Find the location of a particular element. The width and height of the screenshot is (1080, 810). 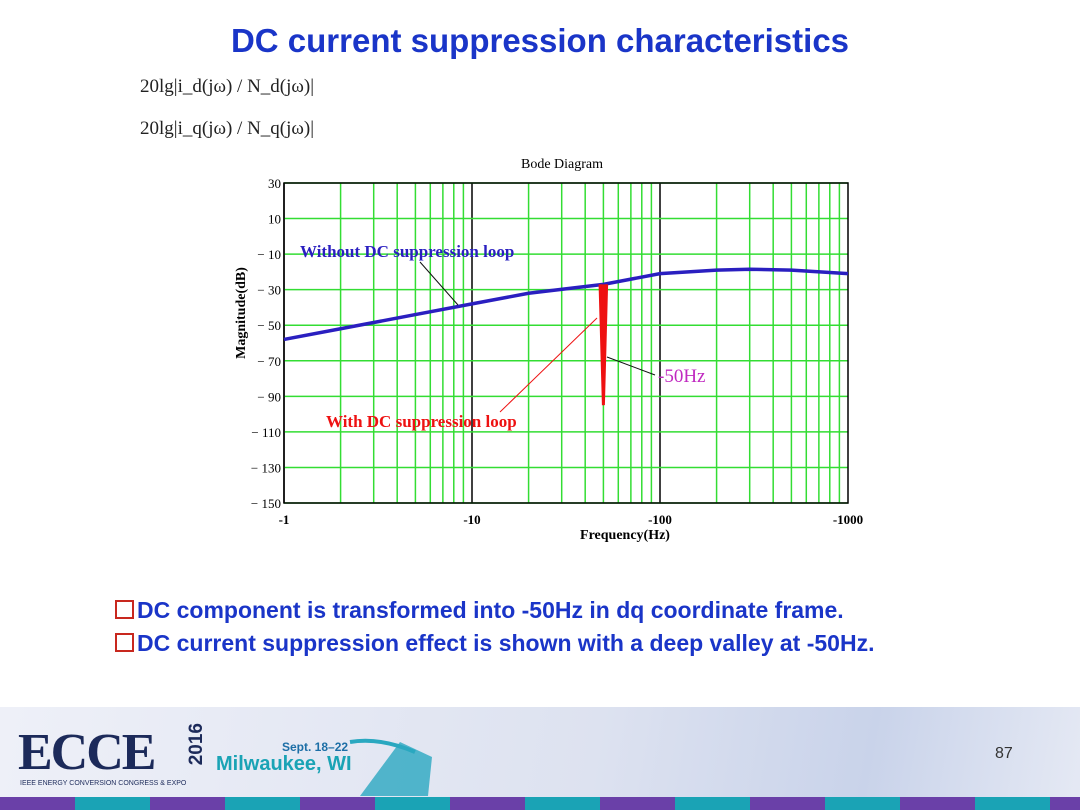

y-tick-label: − 110 is located at coordinates (266, 432).